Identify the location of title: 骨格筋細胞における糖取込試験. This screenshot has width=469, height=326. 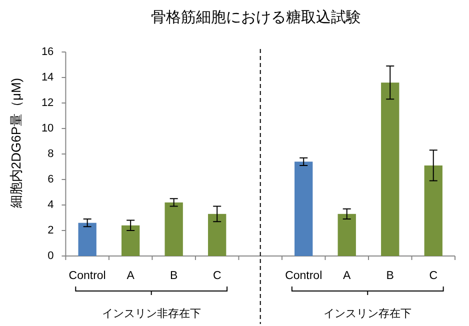
(256, 17).